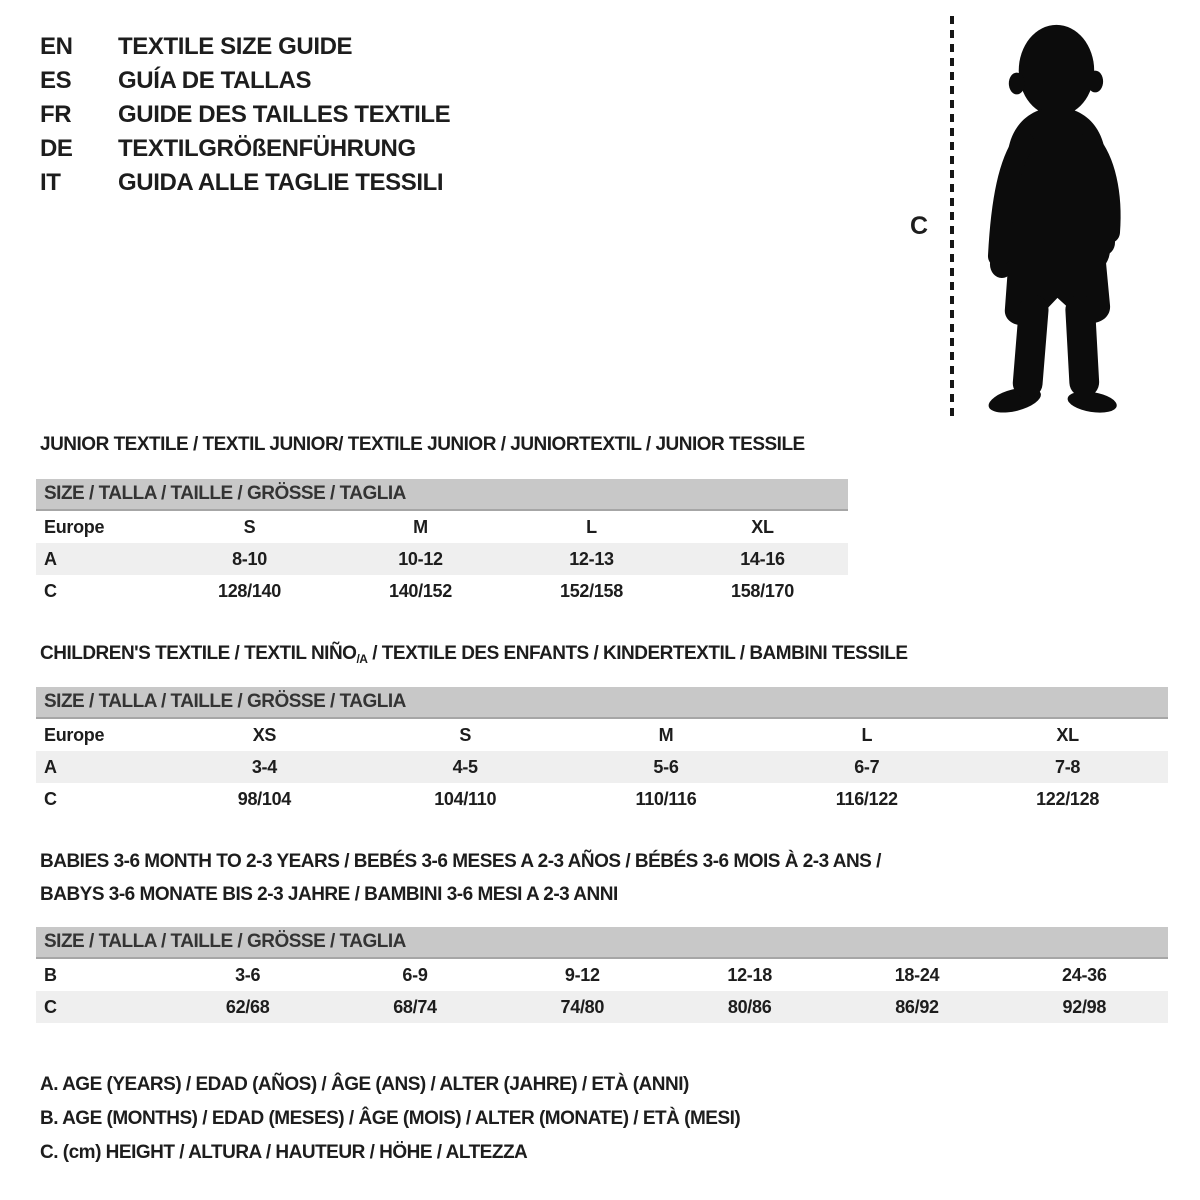 Image resolution: width=1200 pixels, height=1200 pixels. I want to click on size-cell: 104/110, so click(465, 799).